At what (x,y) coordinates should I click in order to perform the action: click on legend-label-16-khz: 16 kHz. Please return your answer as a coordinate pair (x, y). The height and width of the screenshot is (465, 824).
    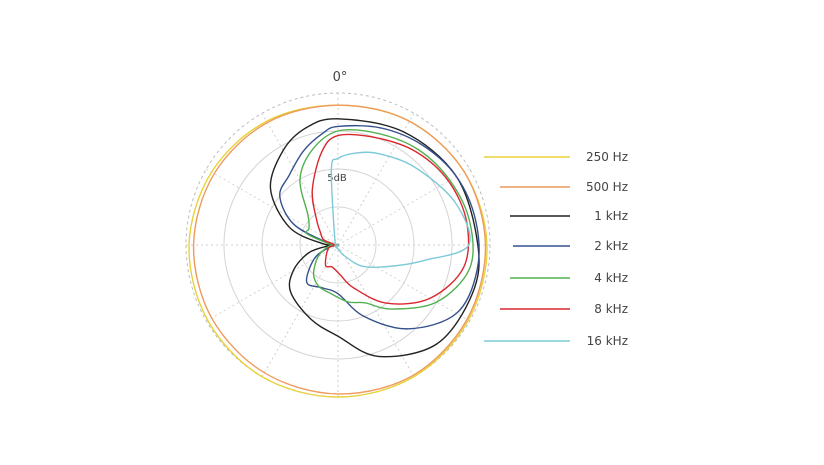
    Looking at the image, I should click on (607, 341).